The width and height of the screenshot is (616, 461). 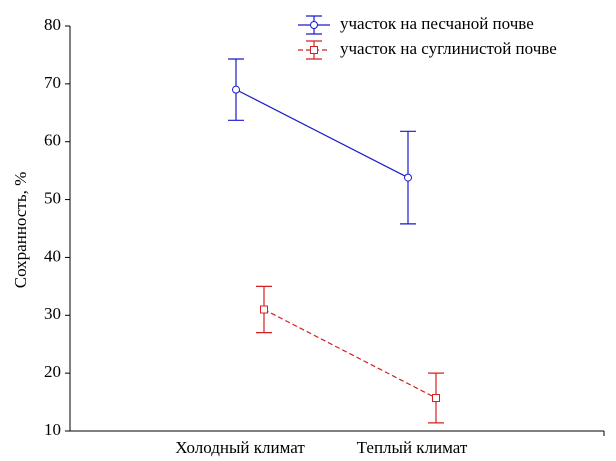 I want to click on y-tick-label: 10, so click(x=52, y=429).